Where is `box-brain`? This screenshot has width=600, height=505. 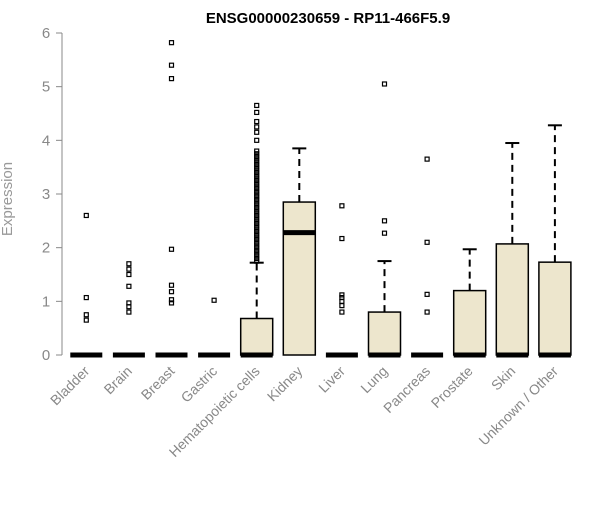 box-brain is located at coordinates (128, 309).